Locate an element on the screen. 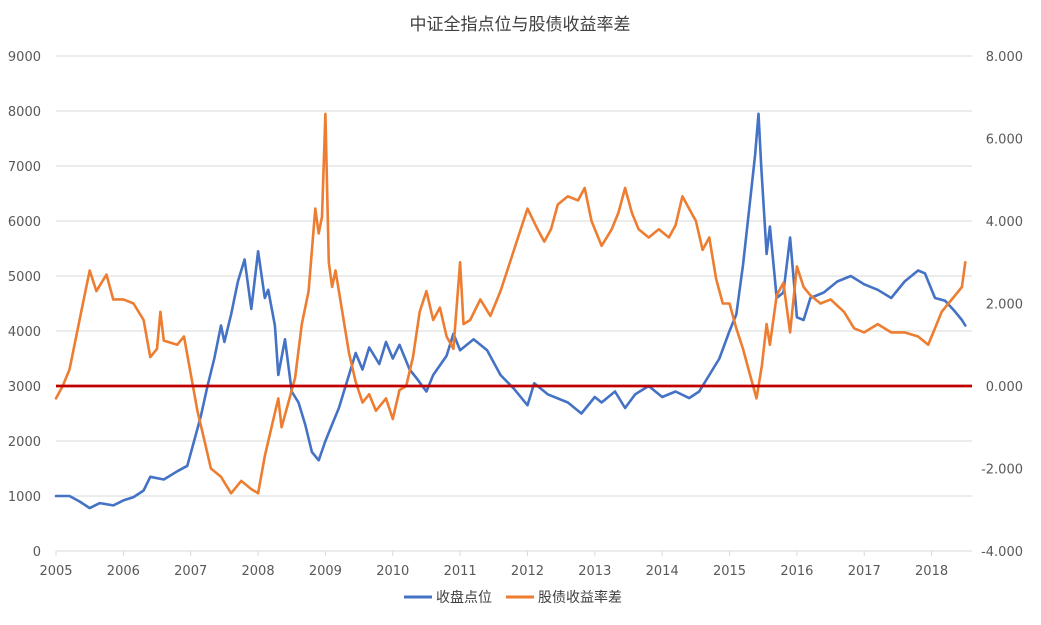  left-axis-ticks: 0 1000 2000 3000 4000 5000 6000 7000 8000 9000 is located at coordinates (24, 305).